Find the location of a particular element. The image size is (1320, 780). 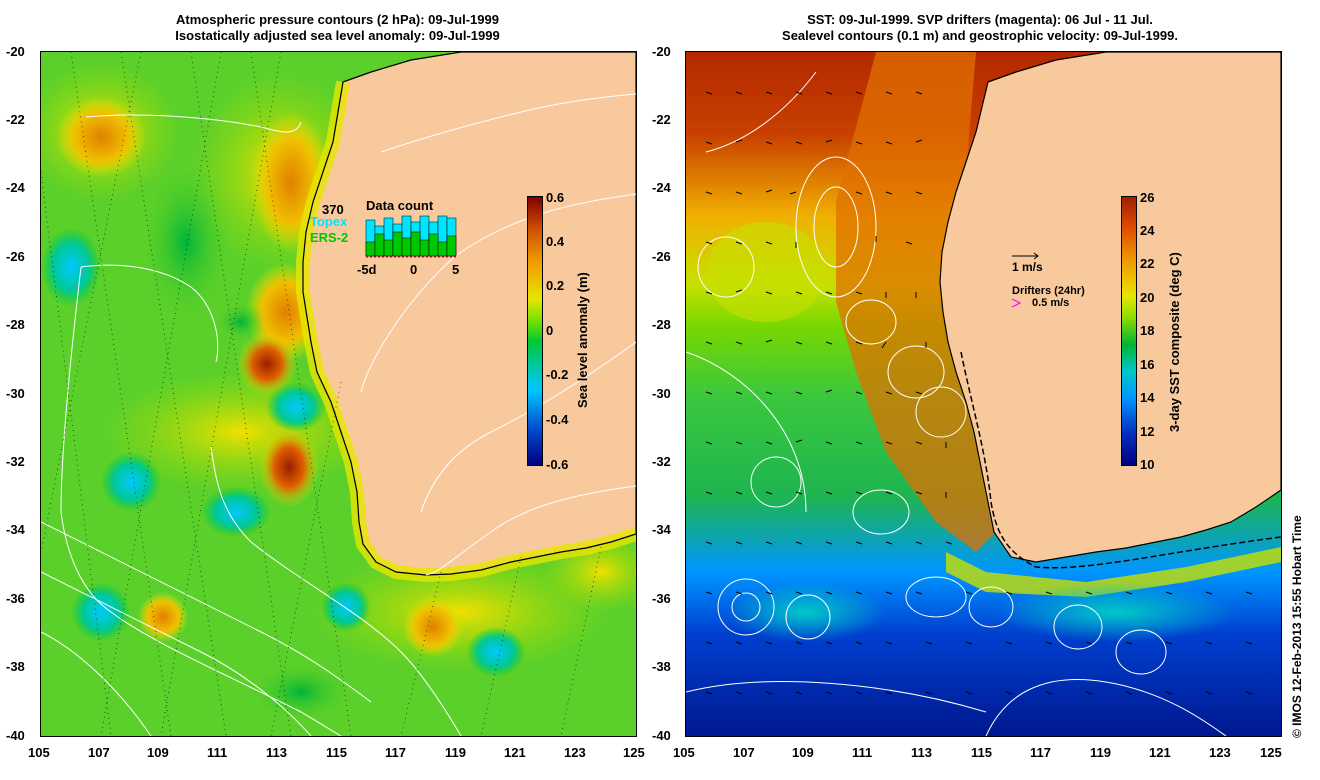

colorbar-label: 12 is located at coordinates (1147, 431).